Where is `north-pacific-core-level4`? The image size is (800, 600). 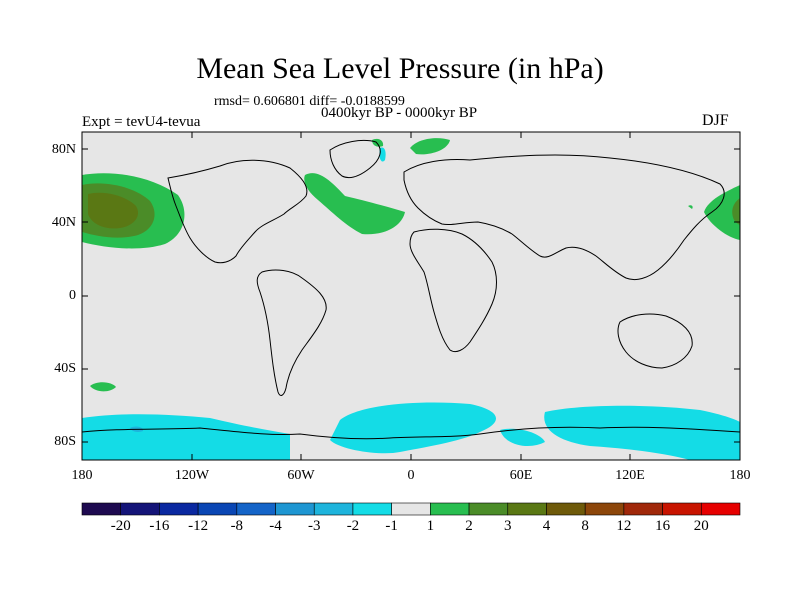 north-pacific-core-level4 is located at coordinates (113, 210).